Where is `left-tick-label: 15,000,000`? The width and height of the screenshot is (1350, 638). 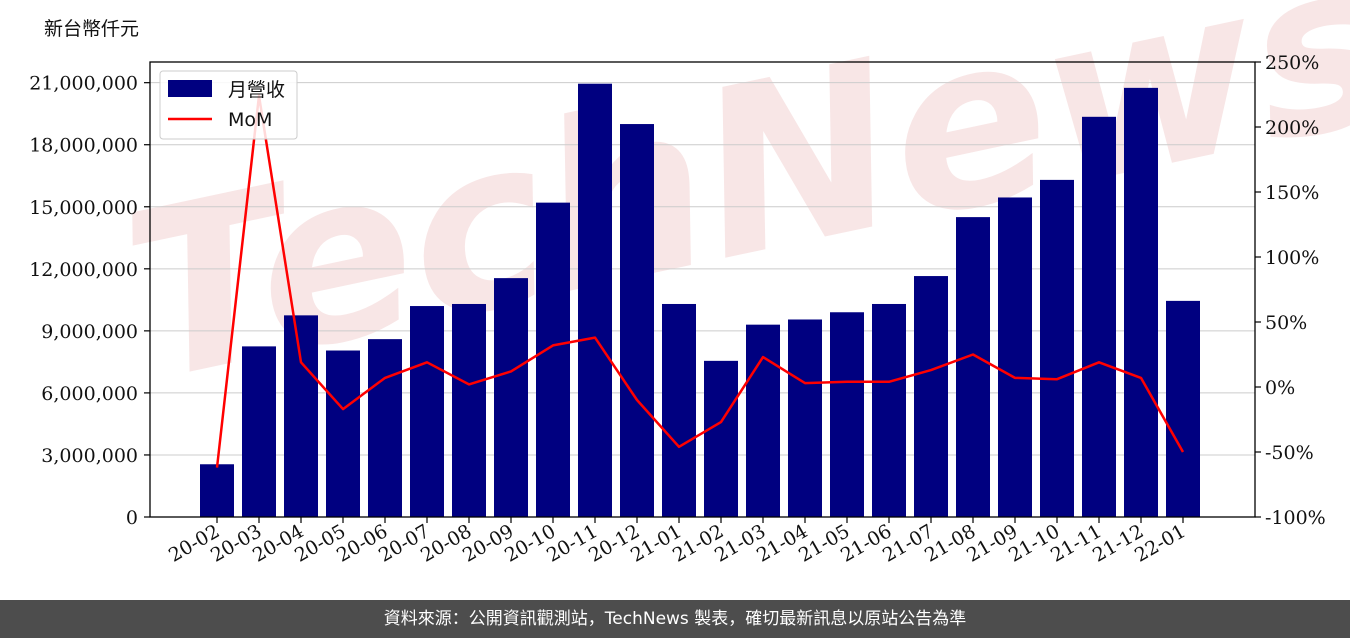
left-tick-label: 15,000,000 is located at coordinates (83, 208).